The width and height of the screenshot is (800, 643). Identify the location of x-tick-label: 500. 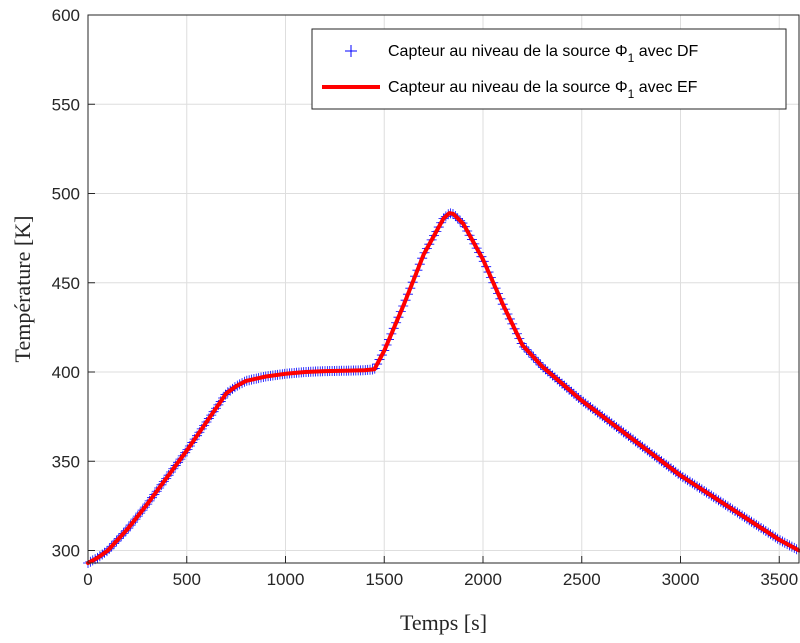
(187, 579).